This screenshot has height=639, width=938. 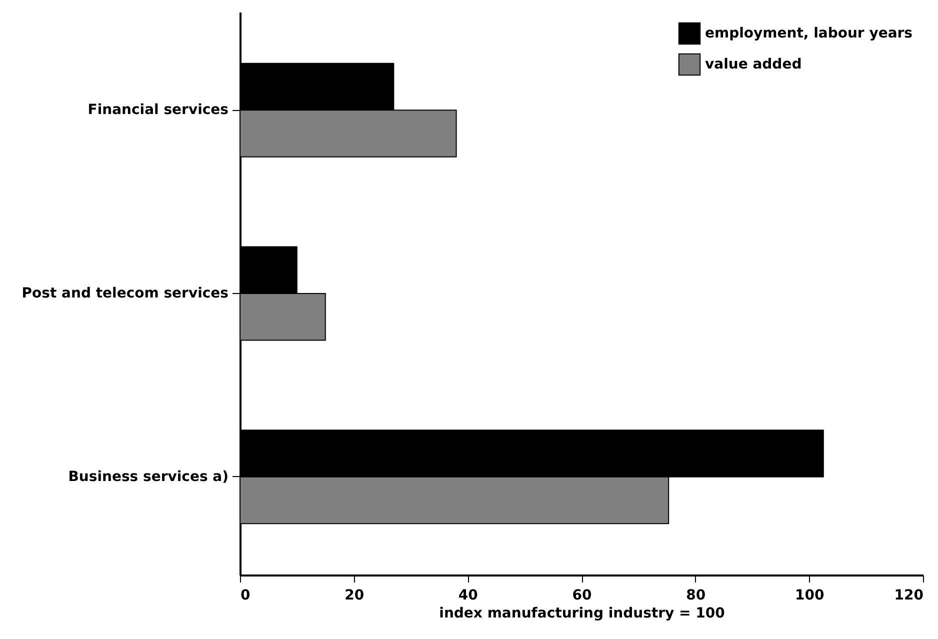 What do you see at coordinates (582, 596) in the screenshot?
I see `x-tick-label: 60` at bounding box center [582, 596].